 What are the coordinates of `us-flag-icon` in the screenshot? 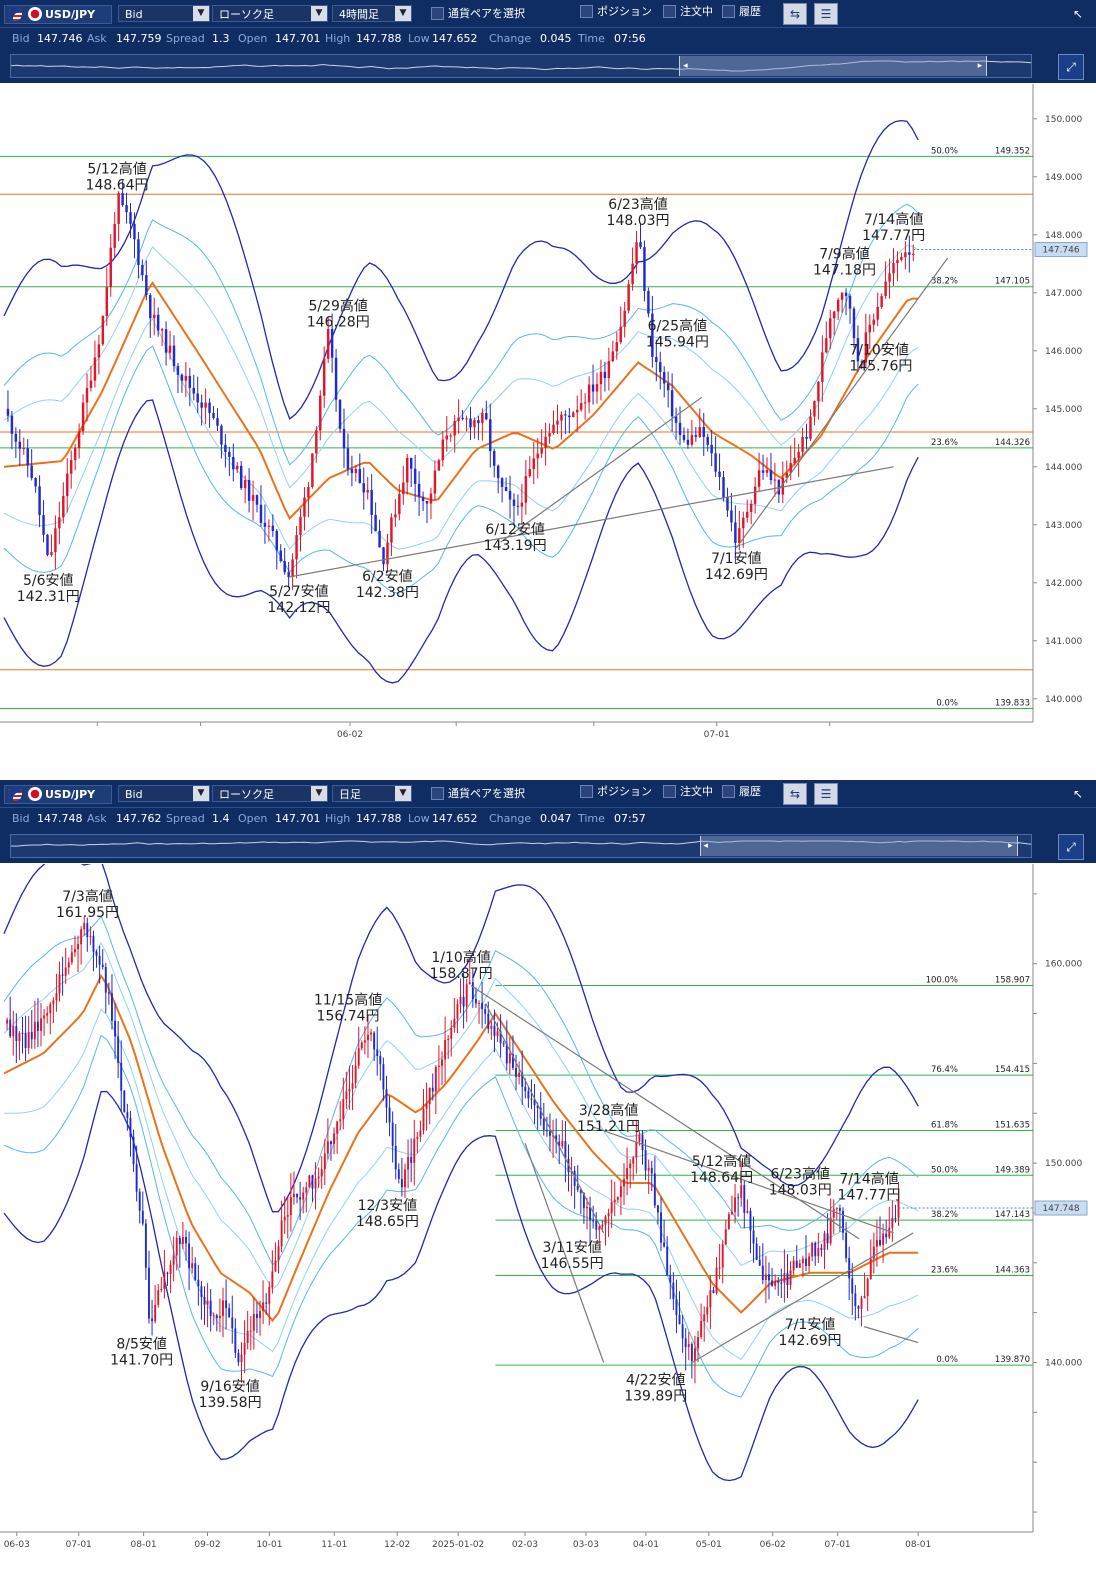 It's located at (15, 794).